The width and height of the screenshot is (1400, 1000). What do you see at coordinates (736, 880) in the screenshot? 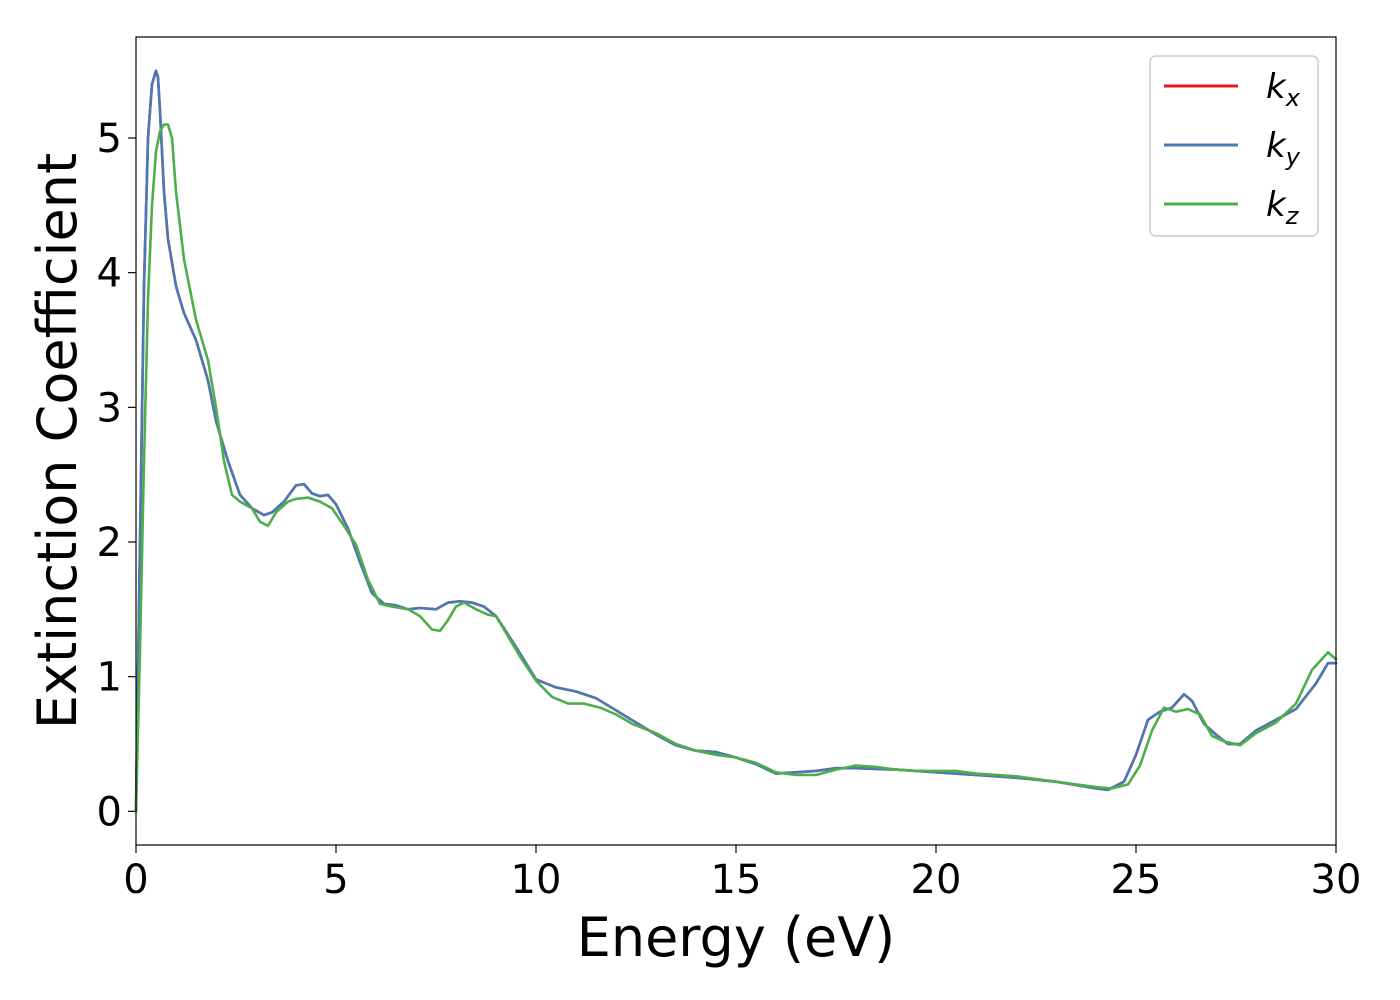
I see `x-tick-label: 15` at bounding box center [736, 880].